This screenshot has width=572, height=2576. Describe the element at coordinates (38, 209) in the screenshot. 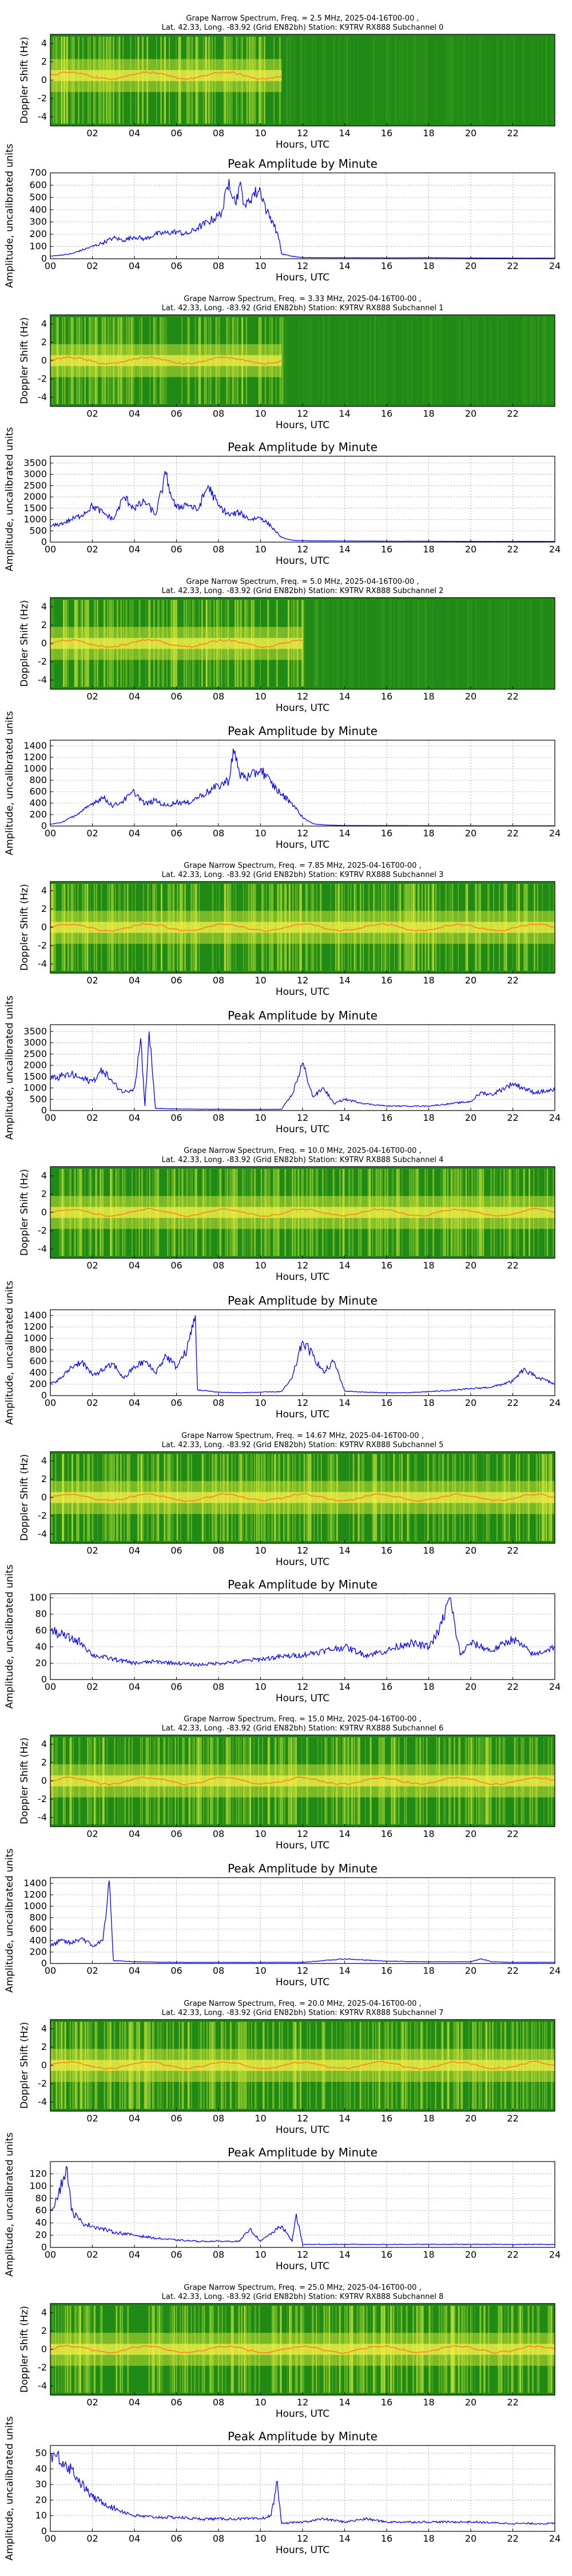

I see `y-tick-label: 400` at that location.